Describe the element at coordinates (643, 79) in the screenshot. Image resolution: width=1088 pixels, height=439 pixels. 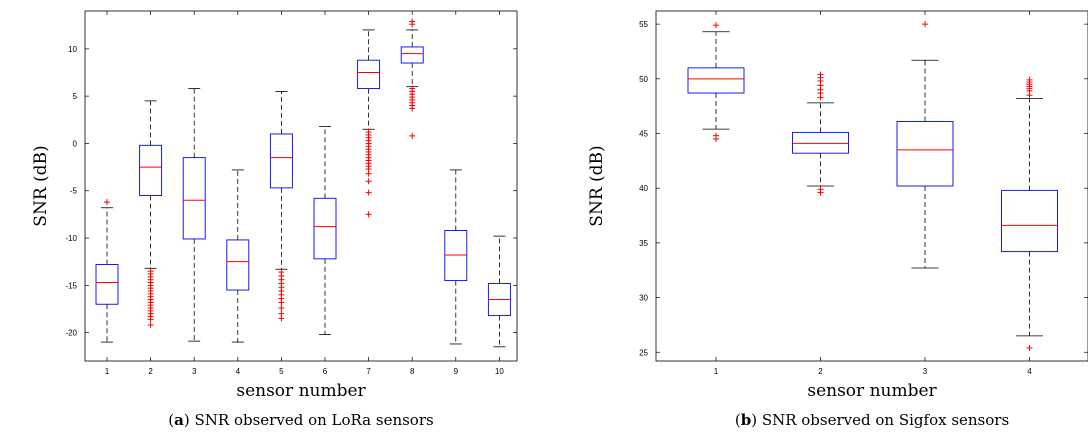
I see `chart-b-ytick-label: 50` at that location.